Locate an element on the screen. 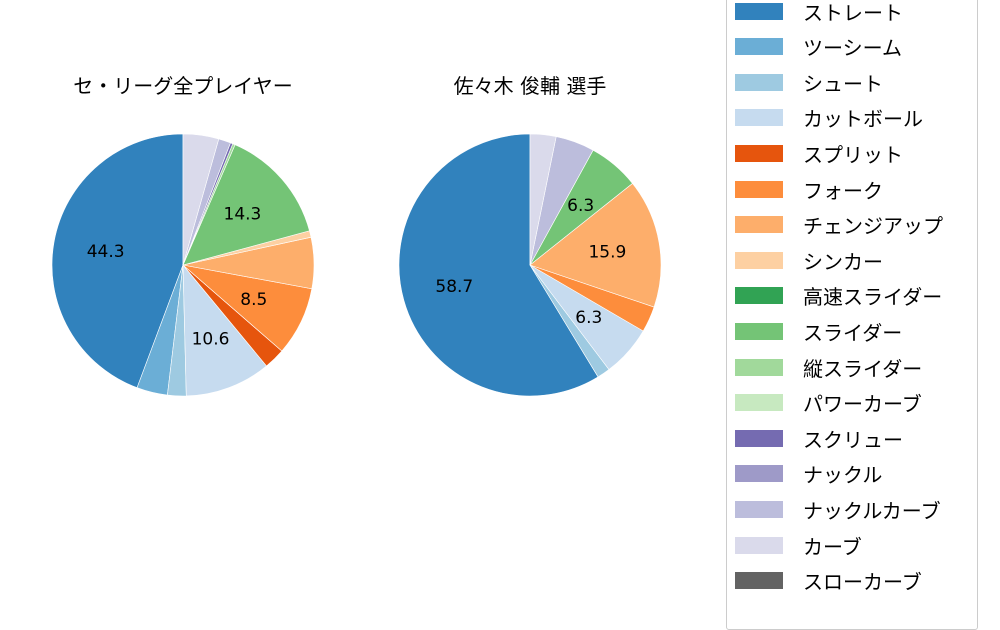 The image size is (1000, 630). legend-label: チェンジアップ is located at coordinates (873, 226).